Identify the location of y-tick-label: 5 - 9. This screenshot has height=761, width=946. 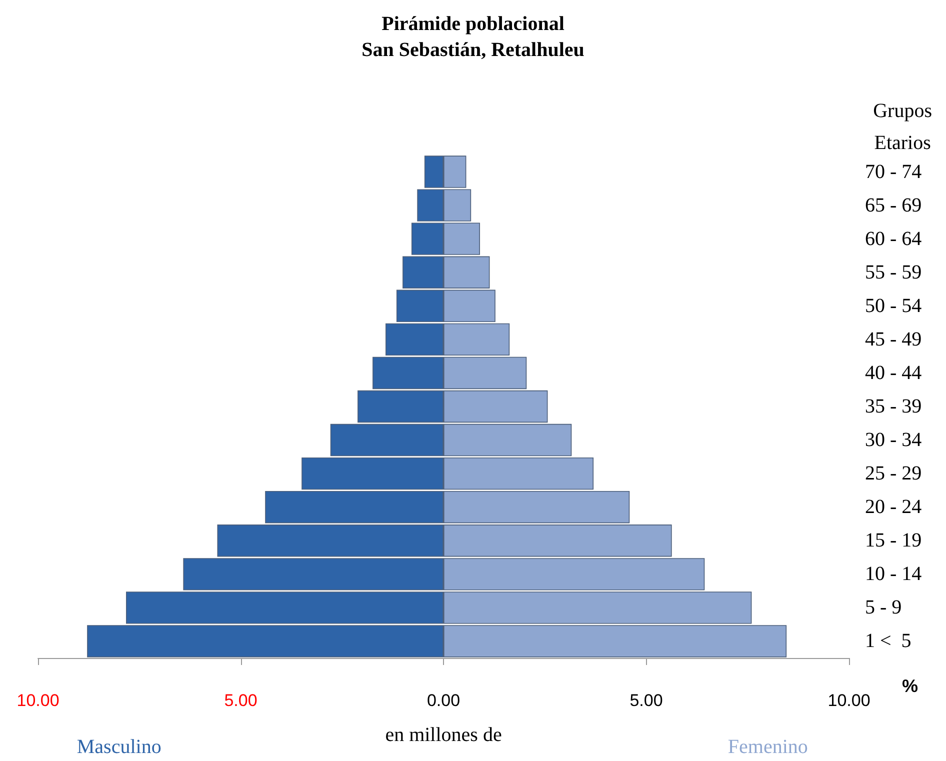
(883, 607).